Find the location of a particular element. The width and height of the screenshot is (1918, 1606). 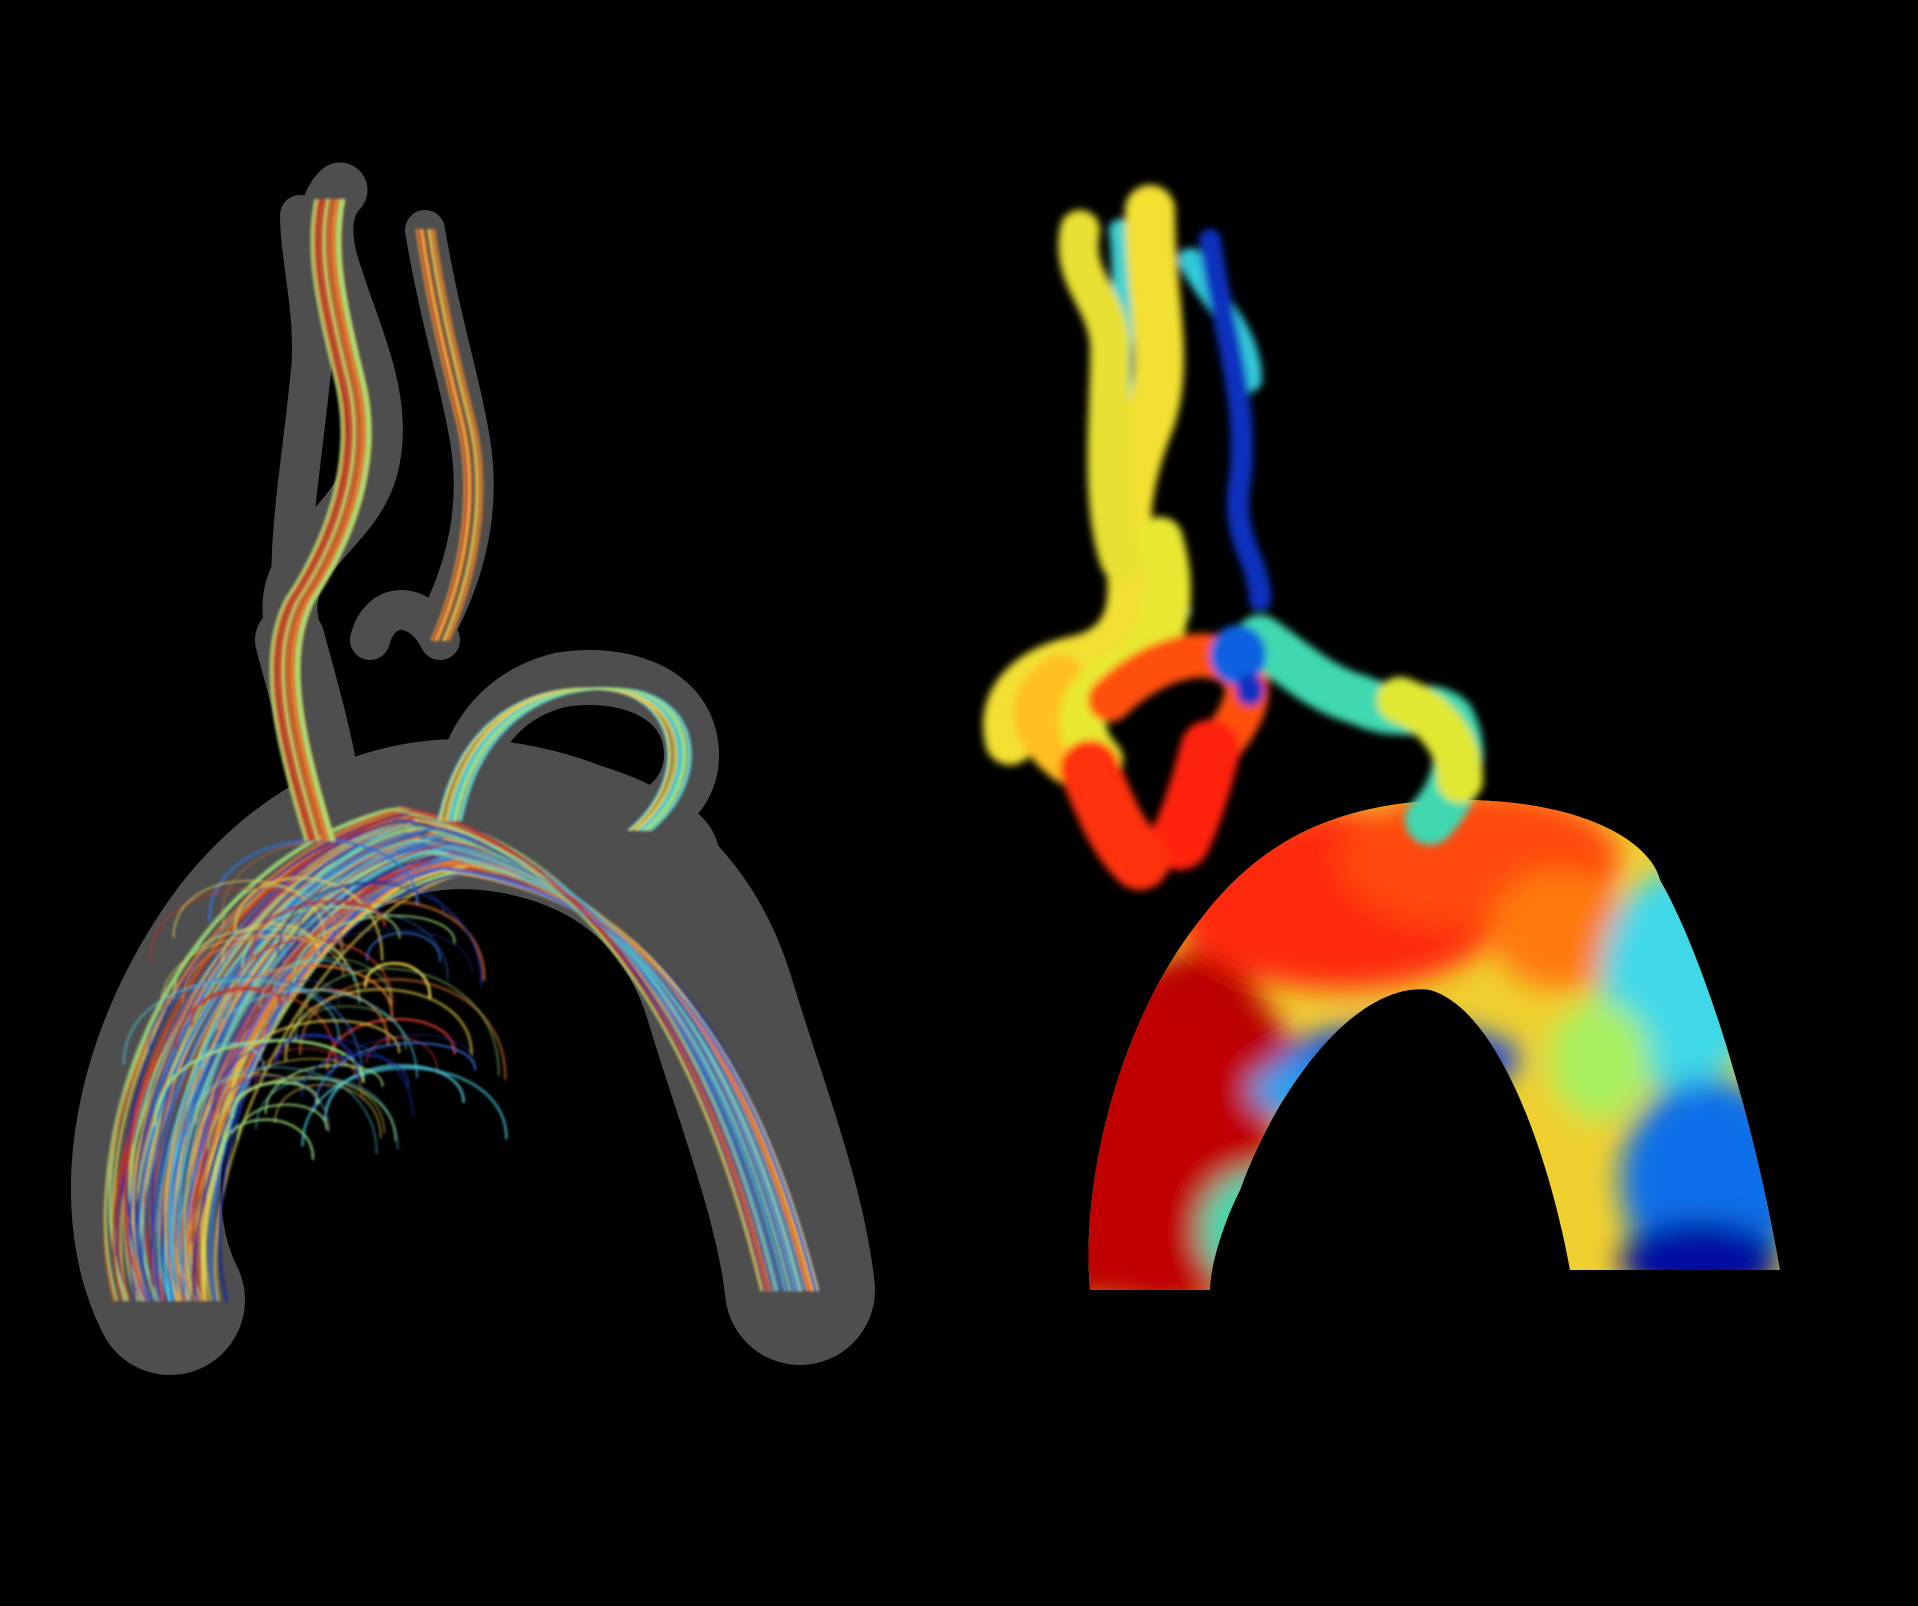

supra-aortic-branches is located at coordinates (1233, 537).